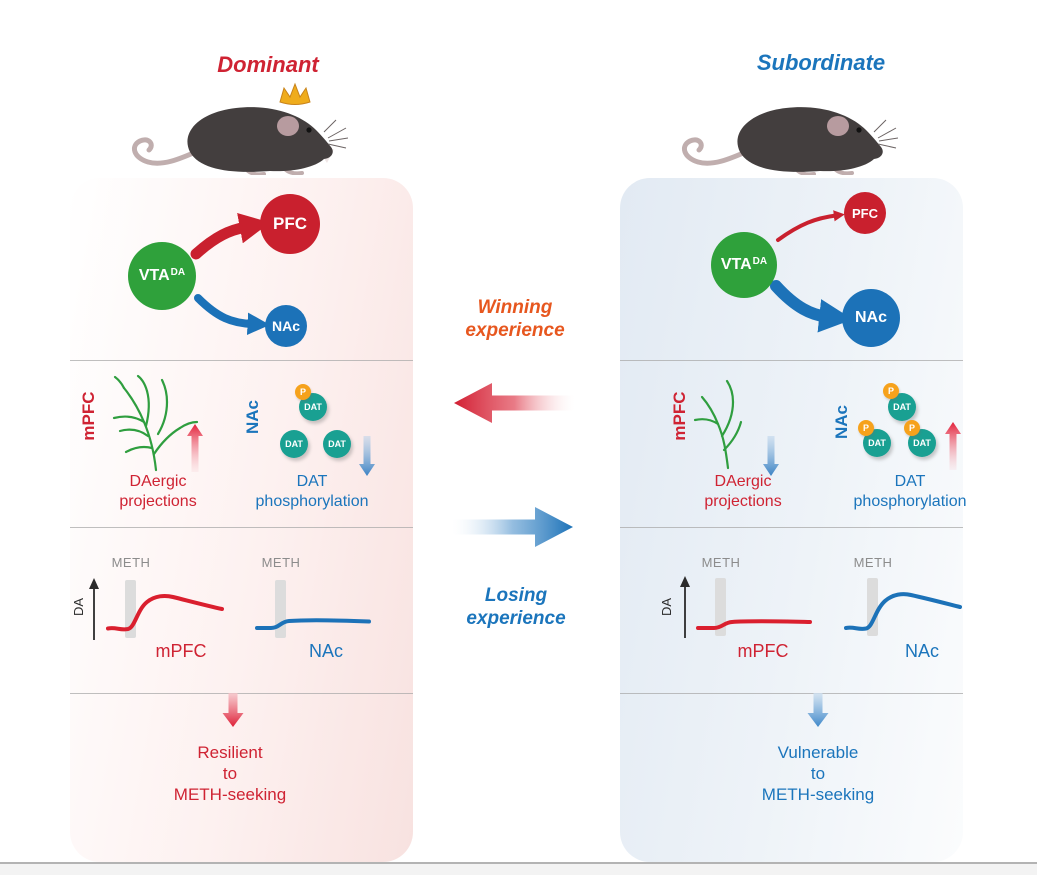 This screenshot has width=1037, height=875. Describe the element at coordinates (512, 527) in the screenshot. I see `losing-arrow-right-icon` at that location.